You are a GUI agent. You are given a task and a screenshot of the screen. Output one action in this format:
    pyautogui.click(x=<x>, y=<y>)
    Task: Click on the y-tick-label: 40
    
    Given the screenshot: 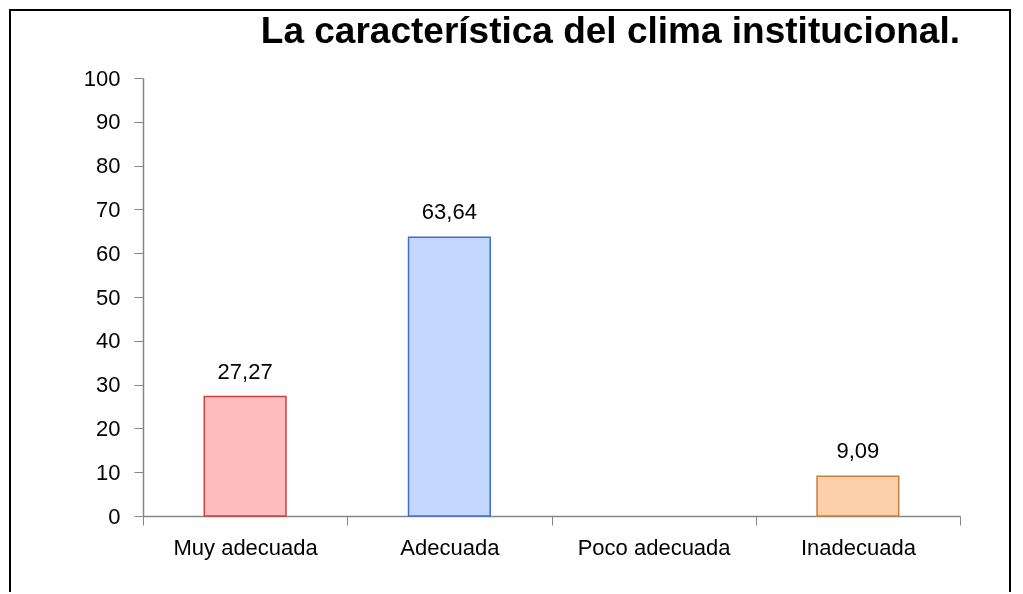 What is the action you would take?
    pyautogui.click(x=108, y=341)
    